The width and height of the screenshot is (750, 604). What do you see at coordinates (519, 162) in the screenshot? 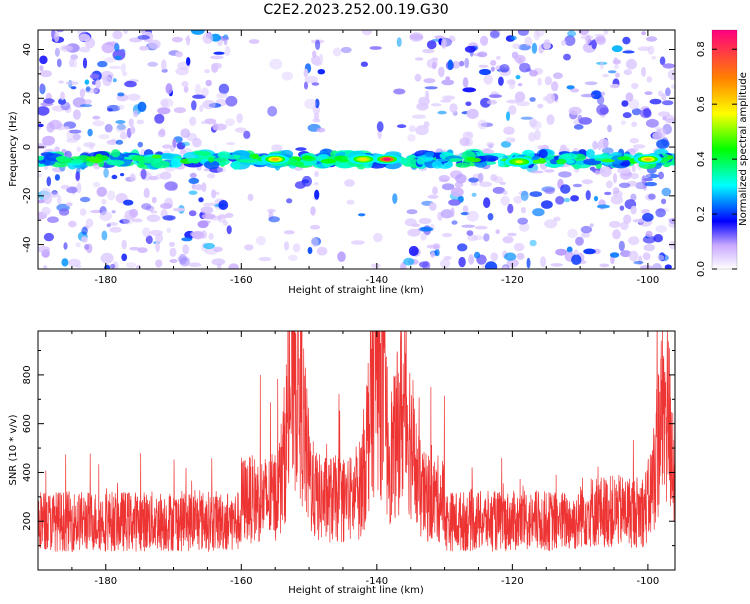
I see `heatmap-spot-core` at bounding box center [519, 162].